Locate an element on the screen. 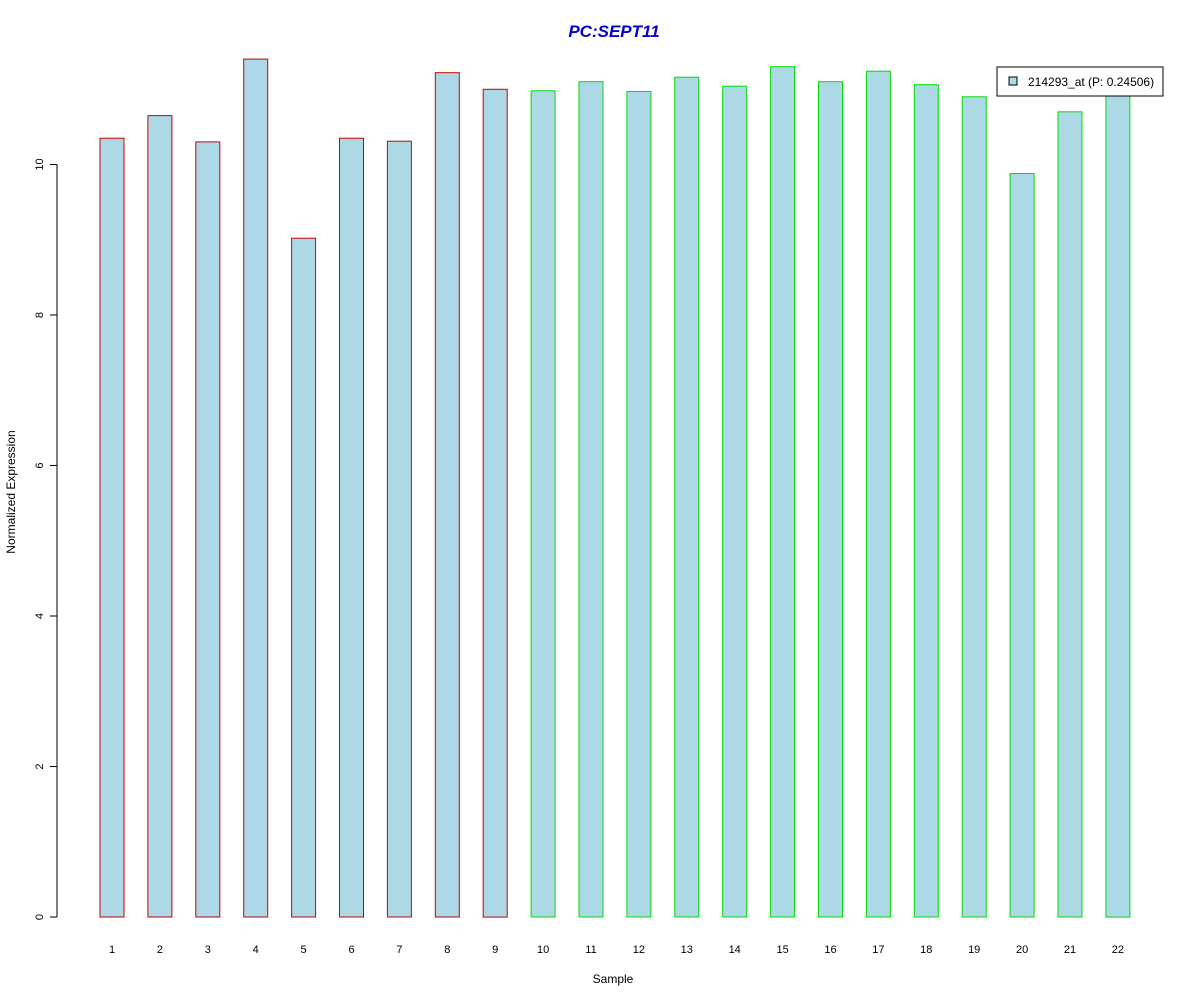 The image size is (1200, 1000). legend: 214293_at (P: 0.24506) is located at coordinates (1080, 81).